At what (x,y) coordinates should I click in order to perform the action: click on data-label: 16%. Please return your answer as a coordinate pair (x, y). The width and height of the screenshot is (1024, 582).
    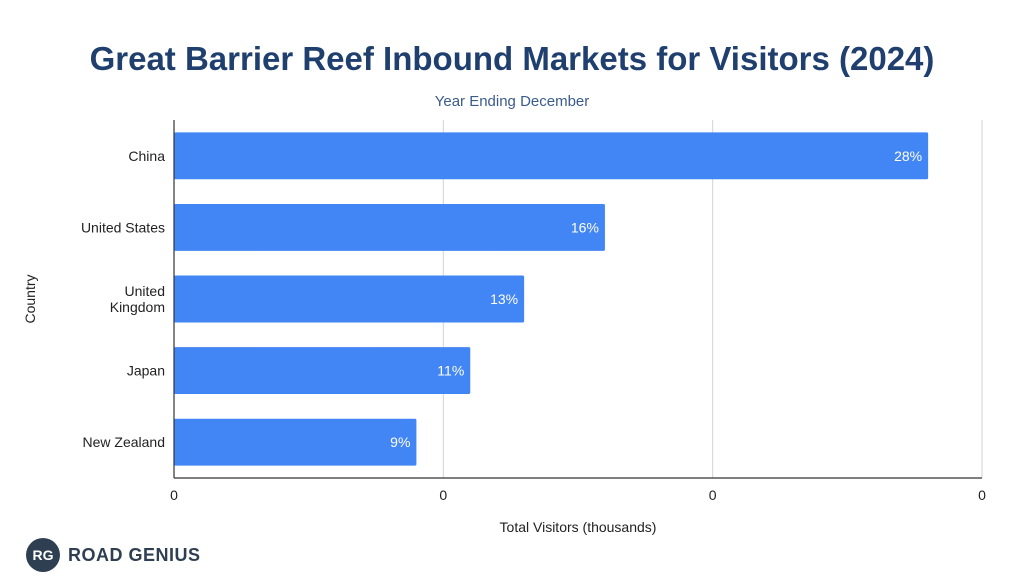
    Looking at the image, I should click on (585, 227).